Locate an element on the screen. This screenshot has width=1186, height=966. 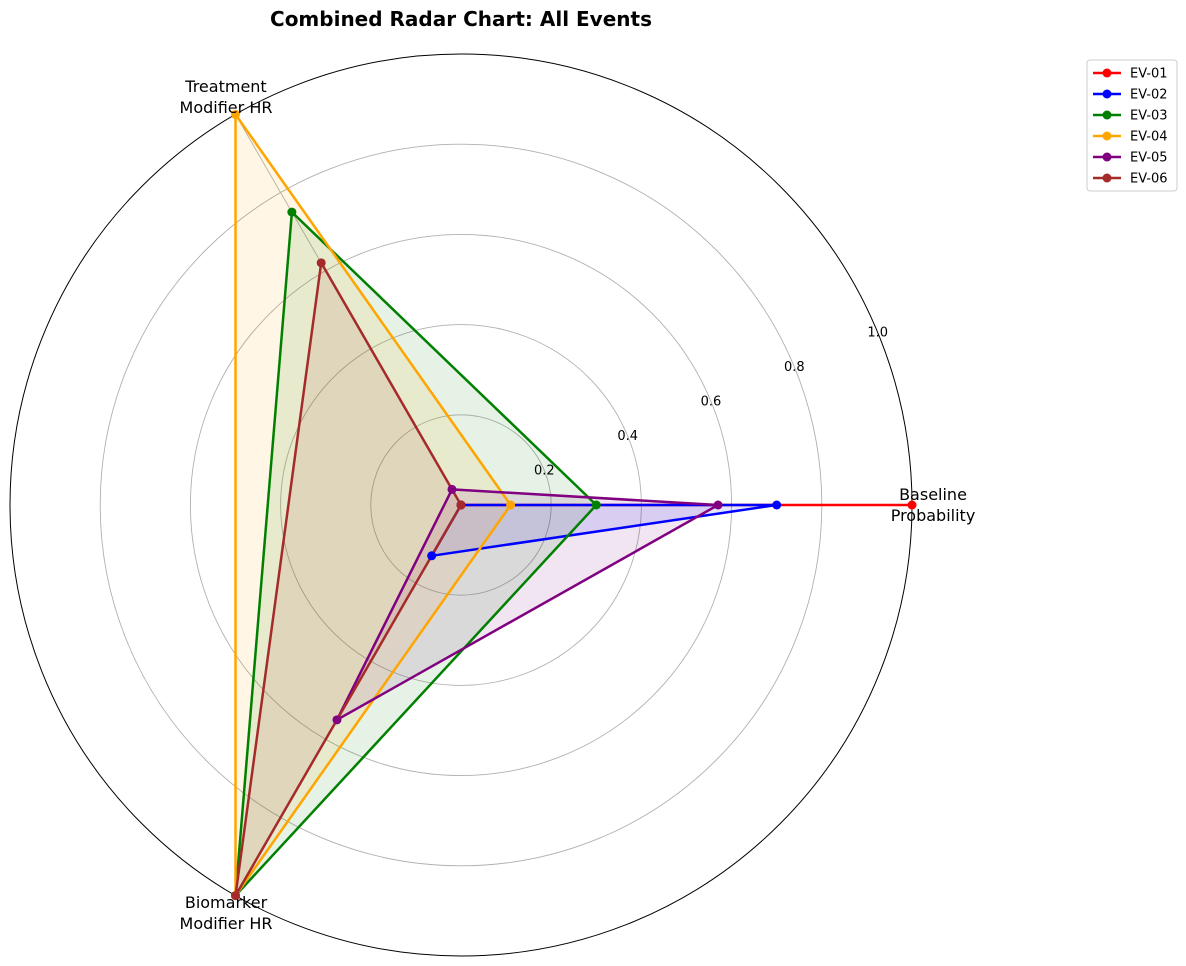
radial-tick-label: 0.4 is located at coordinates (627, 436).